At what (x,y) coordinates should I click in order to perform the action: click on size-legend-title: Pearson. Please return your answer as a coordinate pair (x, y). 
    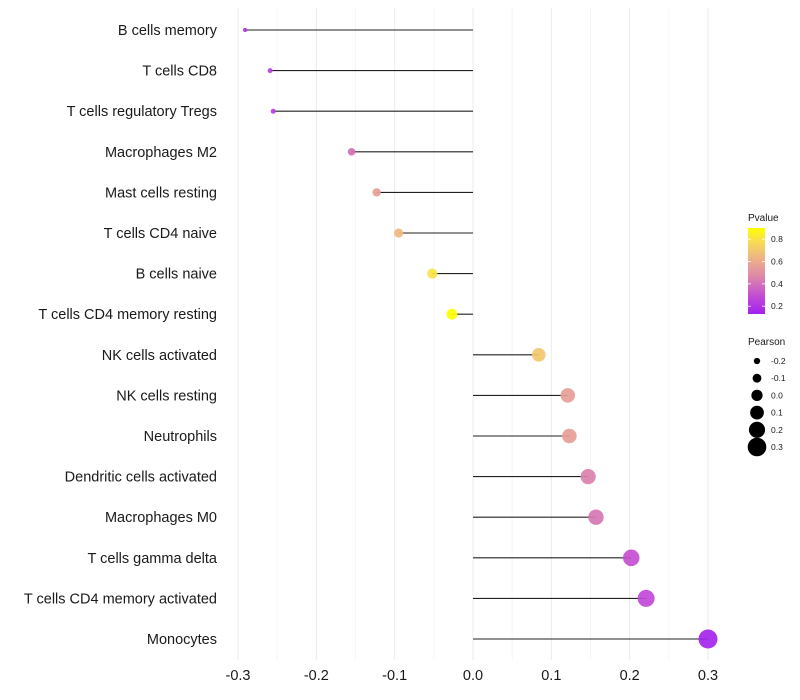
    Looking at the image, I should click on (766, 342).